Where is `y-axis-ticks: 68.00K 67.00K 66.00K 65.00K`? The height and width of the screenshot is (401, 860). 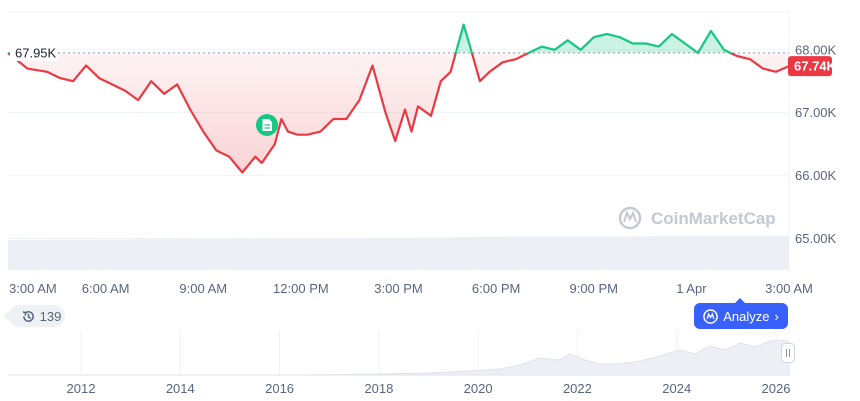 y-axis-ticks: 68.00K 67.00K 66.00K 65.00K is located at coordinates (816, 144).